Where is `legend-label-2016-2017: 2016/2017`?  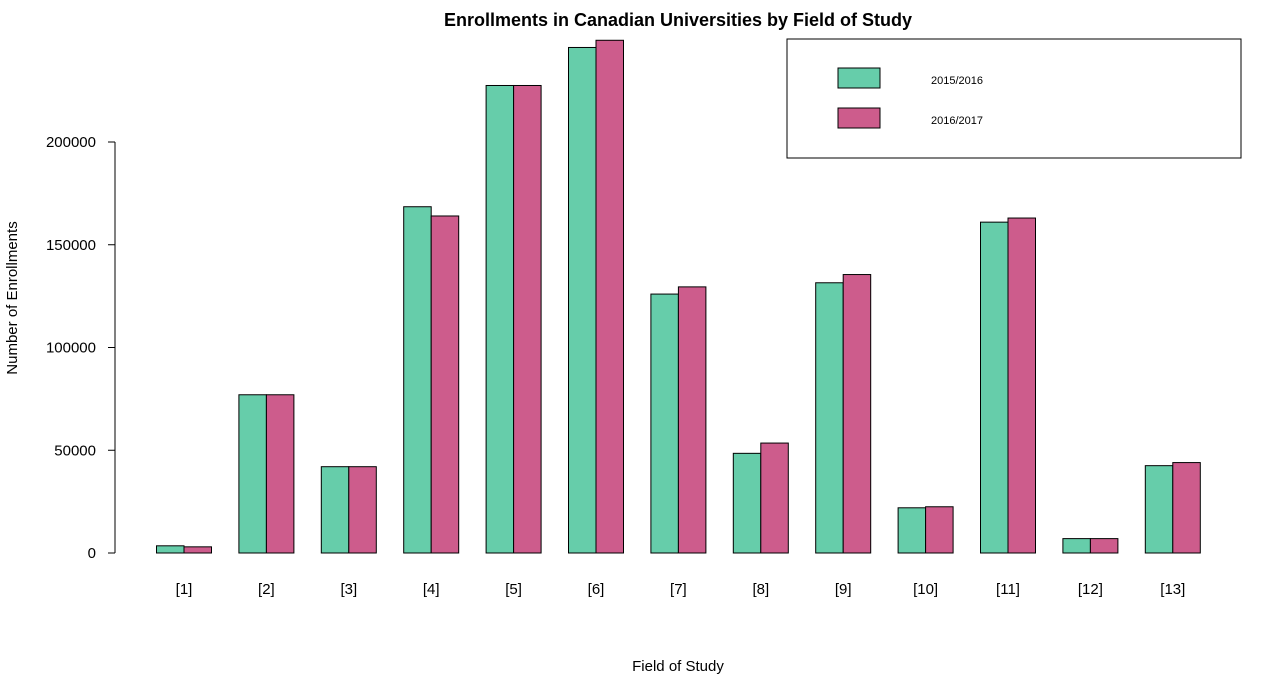 legend-label-2016-2017: 2016/2017 is located at coordinates (957, 121).